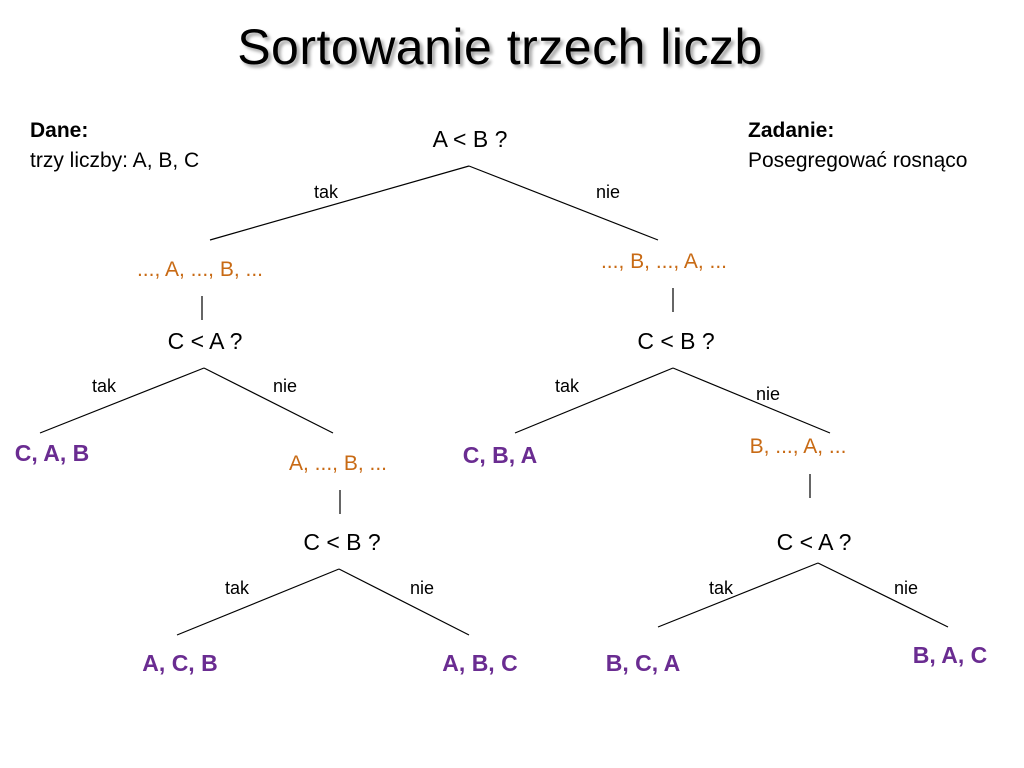 This screenshot has width=1024, height=768. What do you see at coordinates (500, 455) in the screenshot?
I see `result-c-b-a: C, B, A` at bounding box center [500, 455].